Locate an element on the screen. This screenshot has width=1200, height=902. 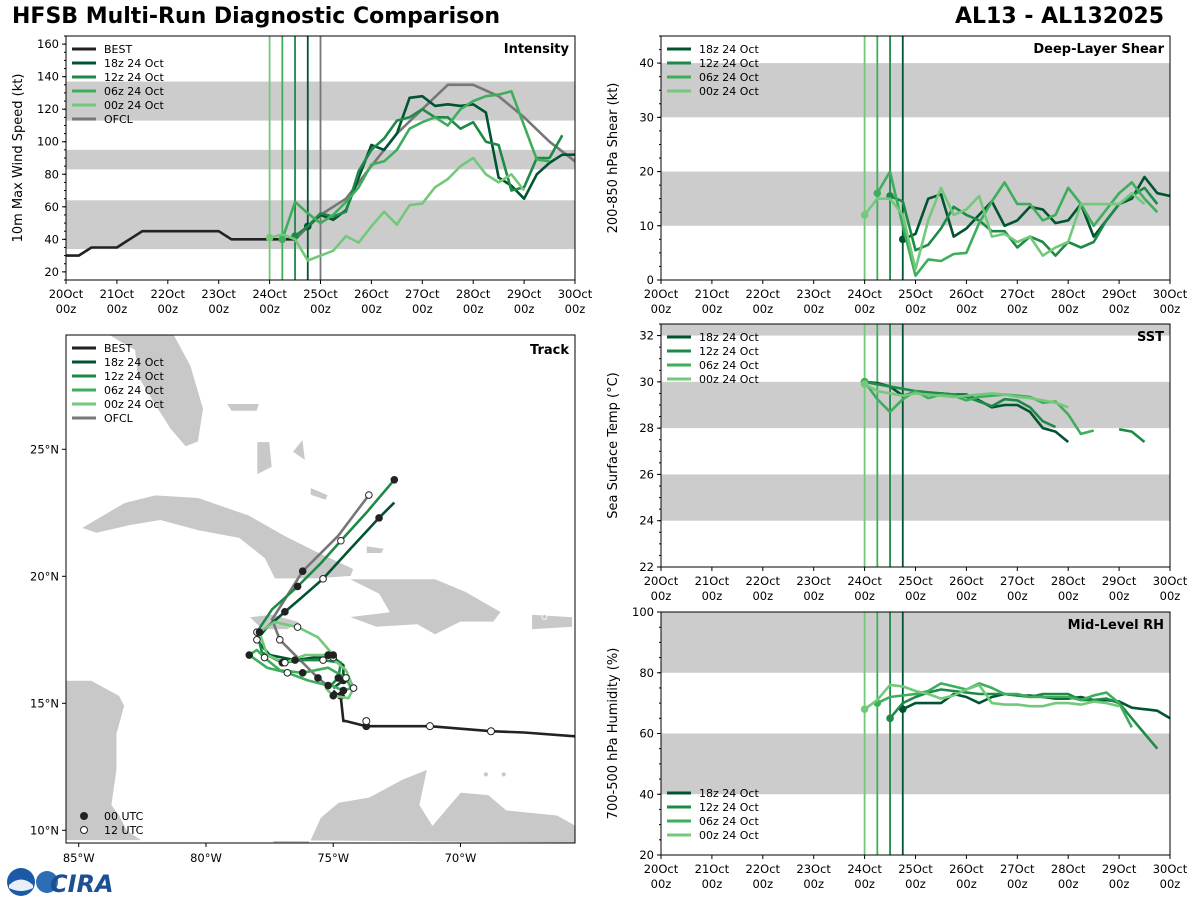
south-america is located at coordinates (423, 805).